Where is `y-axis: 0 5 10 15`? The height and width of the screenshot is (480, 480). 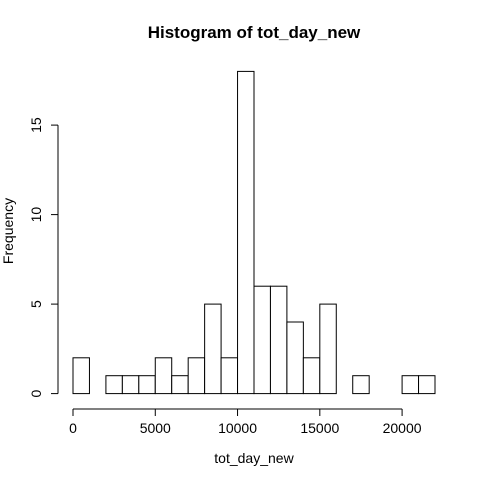 y-axis: 0 5 10 15 is located at coordinates (43, 257).